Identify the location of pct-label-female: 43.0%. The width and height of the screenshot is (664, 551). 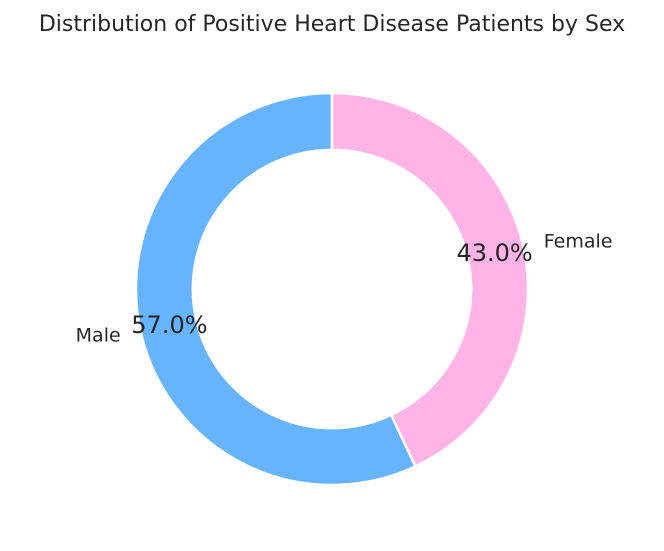
(494, 252).